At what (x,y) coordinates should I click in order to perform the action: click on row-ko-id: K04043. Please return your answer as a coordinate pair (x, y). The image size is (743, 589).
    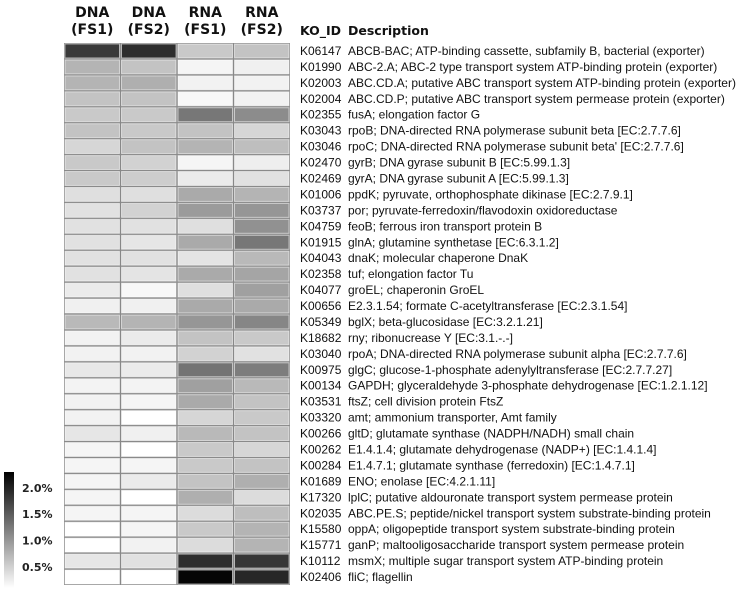
    Looking at the image, I should click on (321, 258).